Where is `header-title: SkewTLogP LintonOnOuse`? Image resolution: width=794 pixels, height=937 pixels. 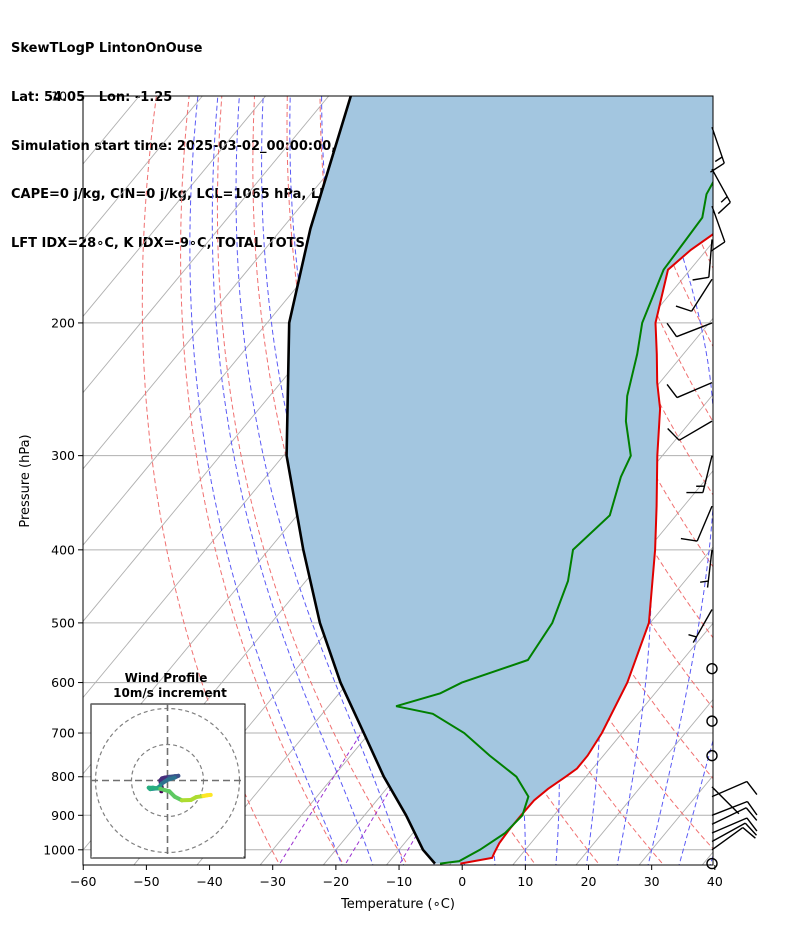
header-title: SkewTLogP LintonOnOuse is located at coordinates (107, 49).